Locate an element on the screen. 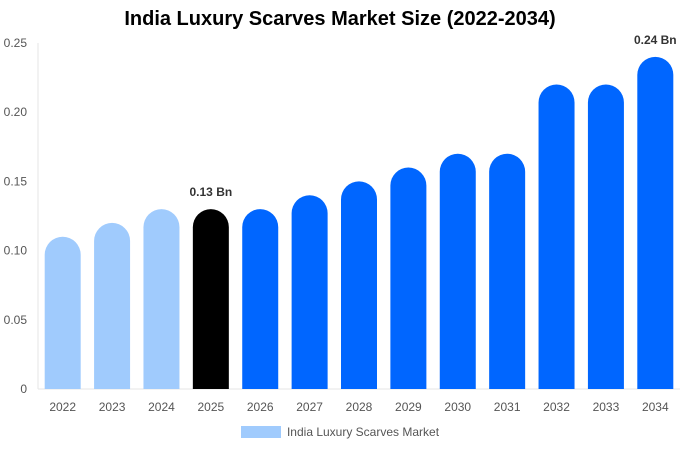 The image size is (680, 450). y-tick-label: 0.15 is located at coordinates (16, 181).